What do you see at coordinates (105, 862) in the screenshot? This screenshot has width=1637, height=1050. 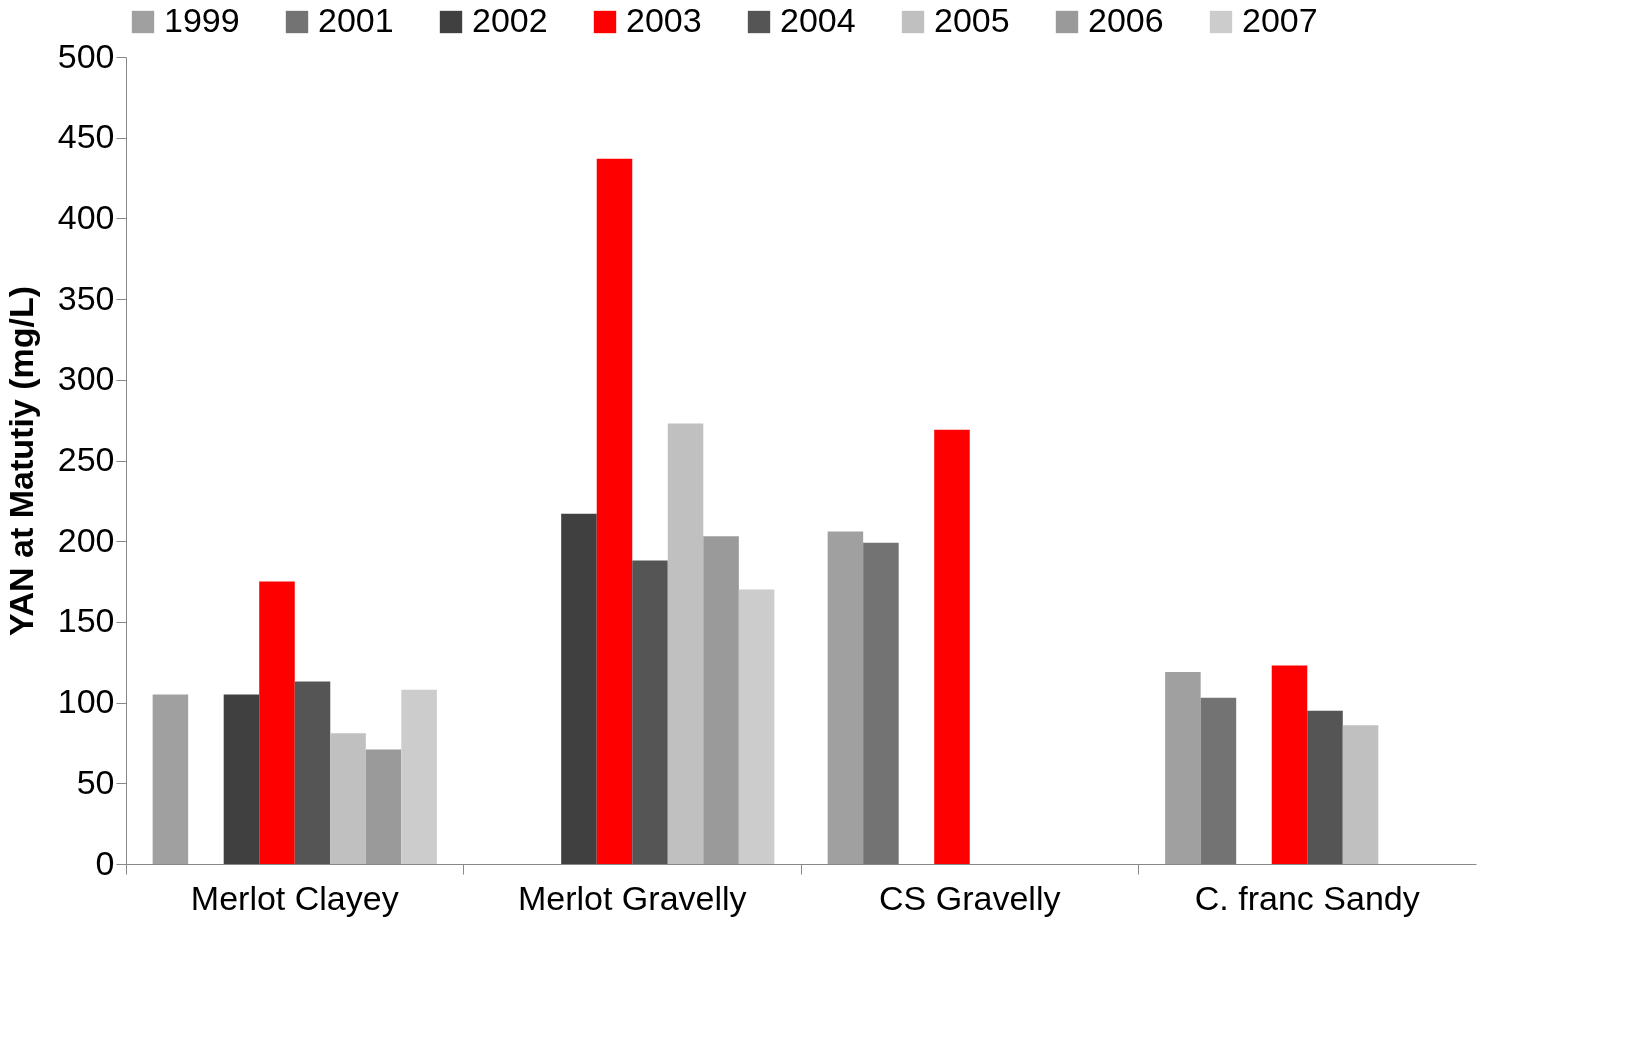 I see `y-tick-label: 0` at bounding box center [105, 862].